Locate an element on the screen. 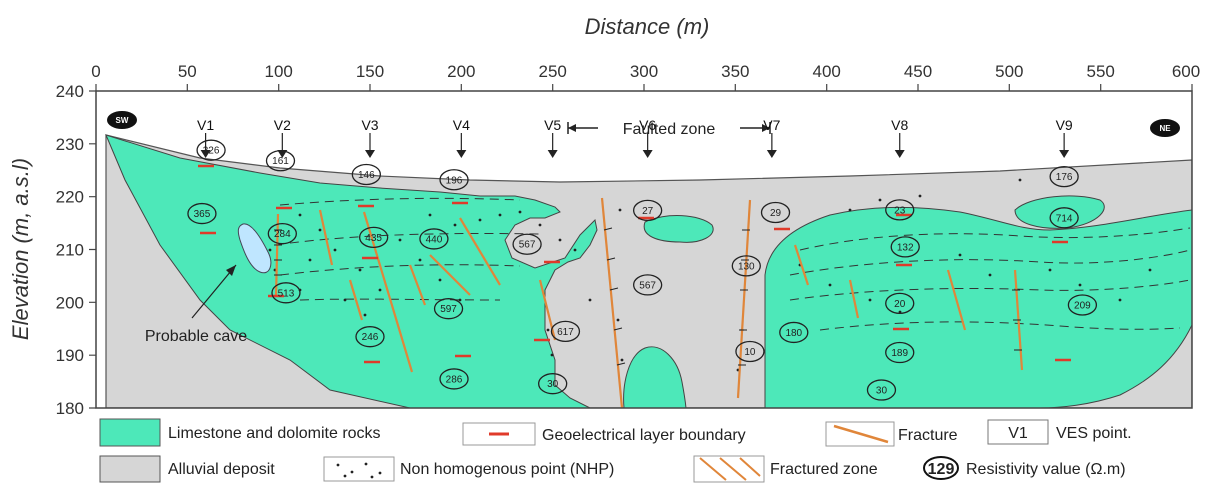  x-tick-label: 600 is located at coordinates (1186, 71).